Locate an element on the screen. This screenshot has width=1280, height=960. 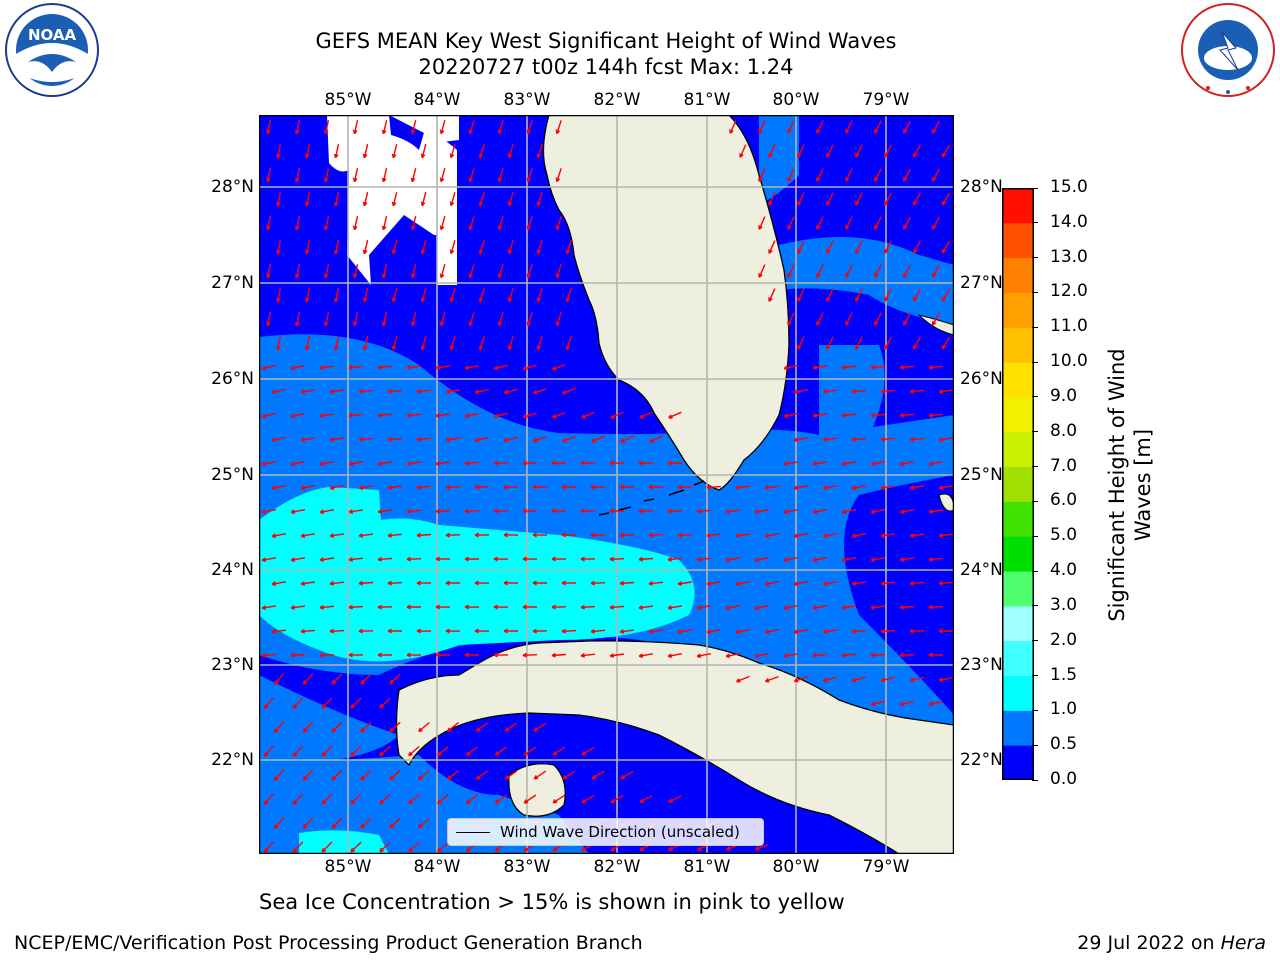
land-bahamas is located at coordinates (946, 502).